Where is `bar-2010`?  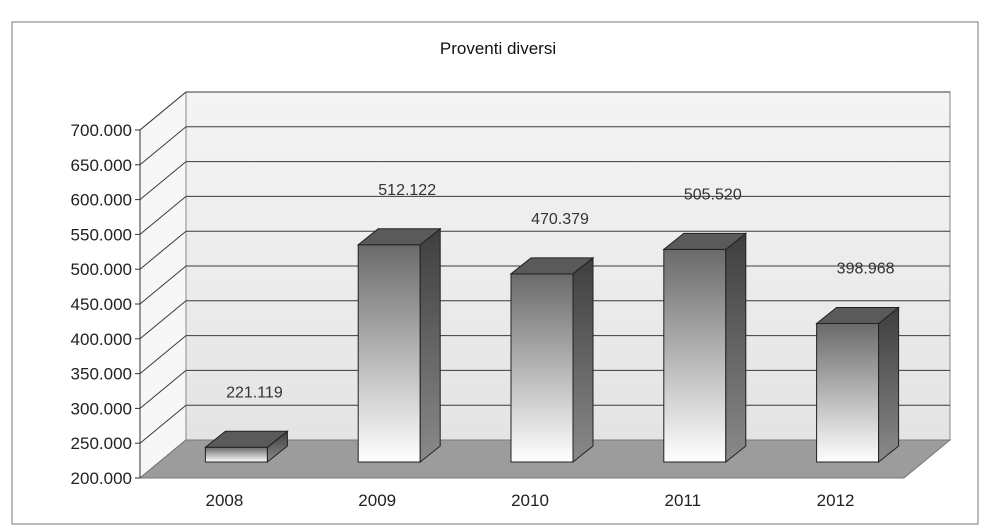 bar-2010 is located at coordinates (552, 360).